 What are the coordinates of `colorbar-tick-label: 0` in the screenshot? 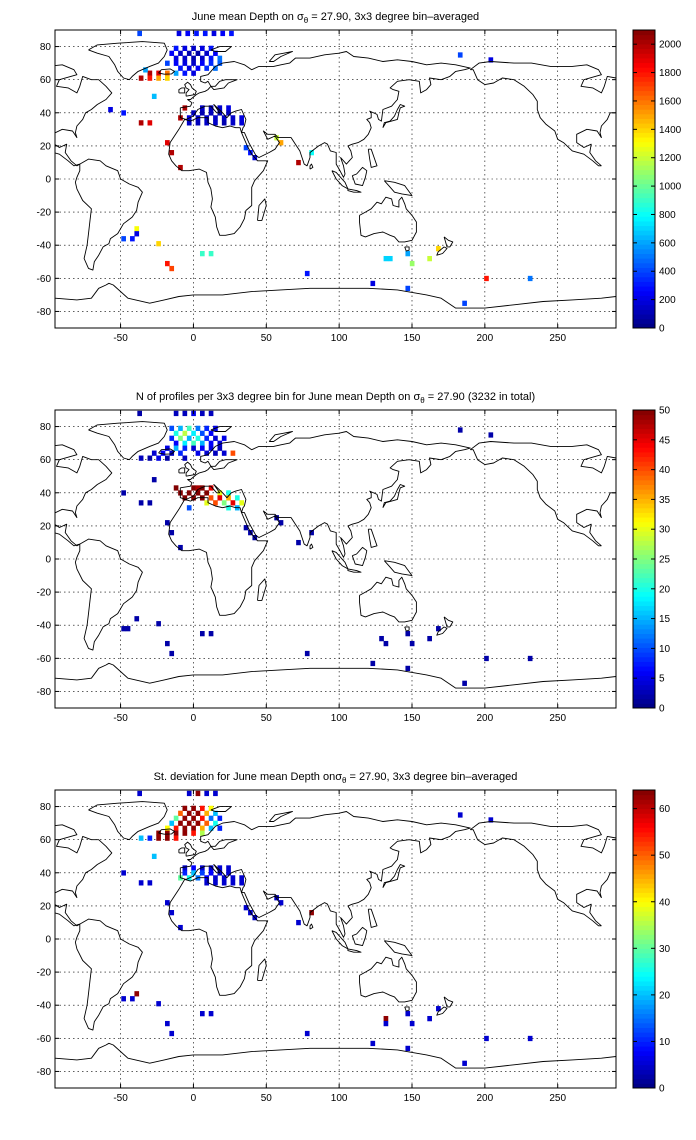 It's located at (662, 329).